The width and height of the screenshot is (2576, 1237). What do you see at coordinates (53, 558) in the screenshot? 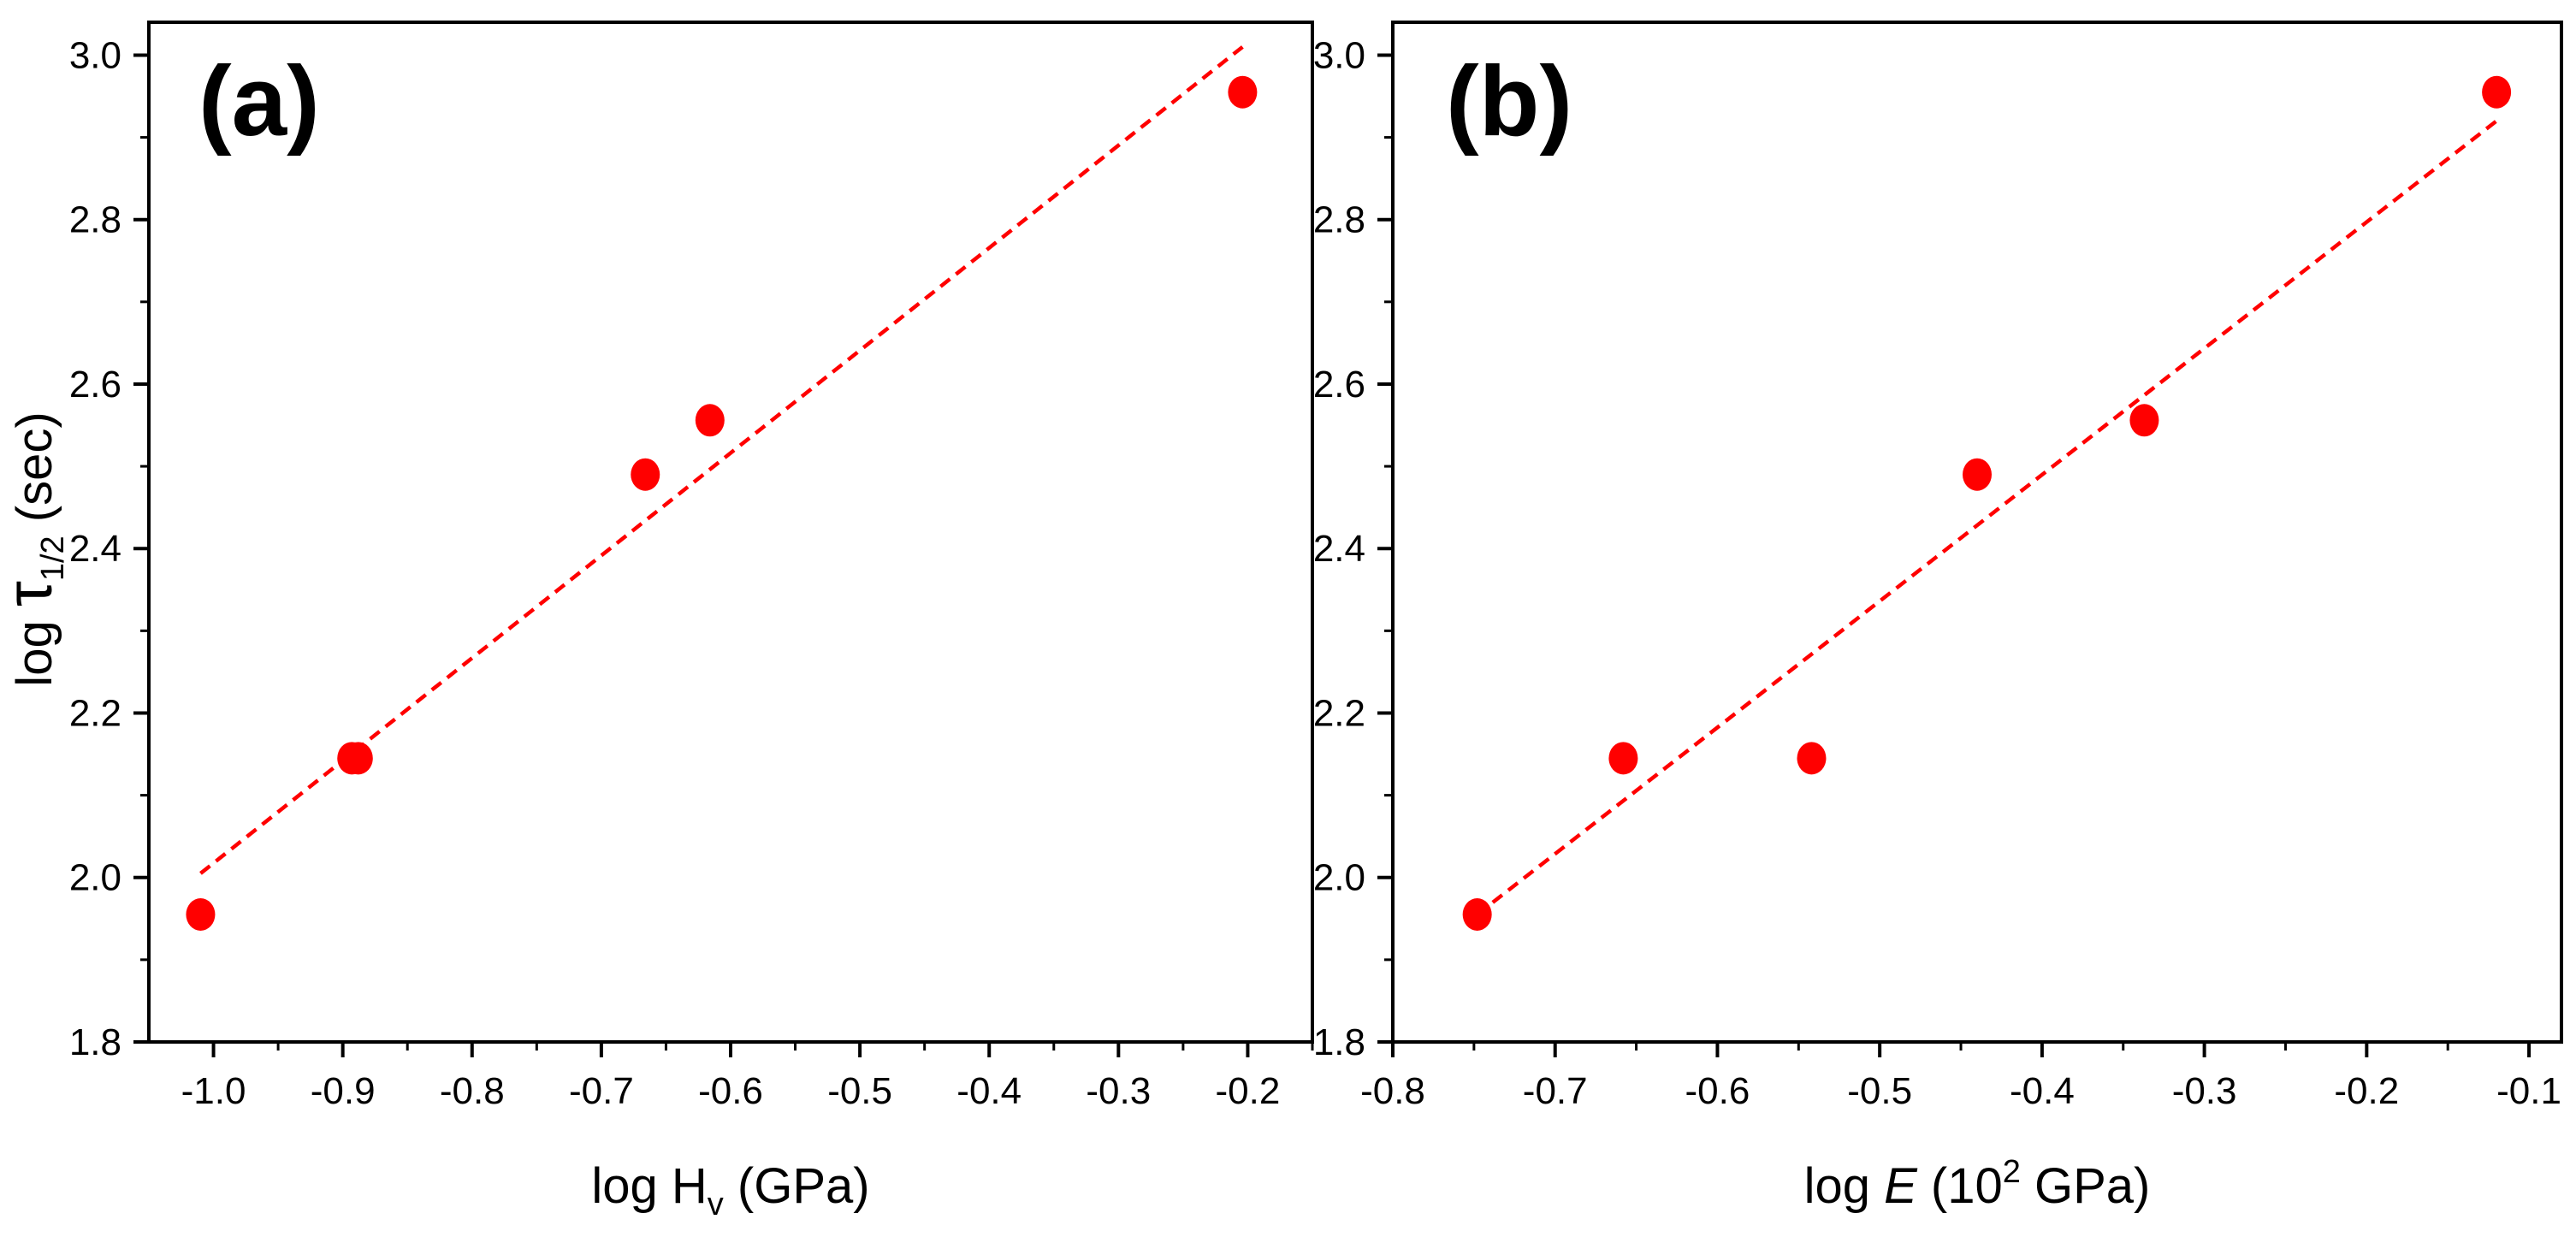
I see `y-axis-title-sub: 1/2` at bounding box center [53, 558].